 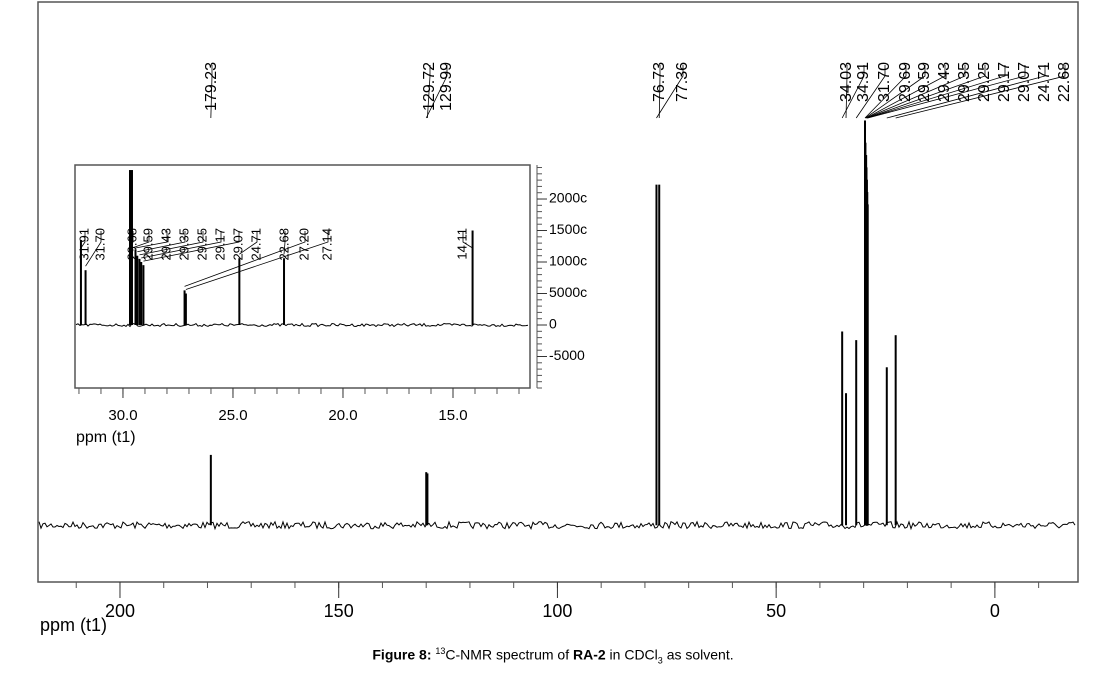 I want to click on peak-label: 29.69, so click(x=905, y=82).